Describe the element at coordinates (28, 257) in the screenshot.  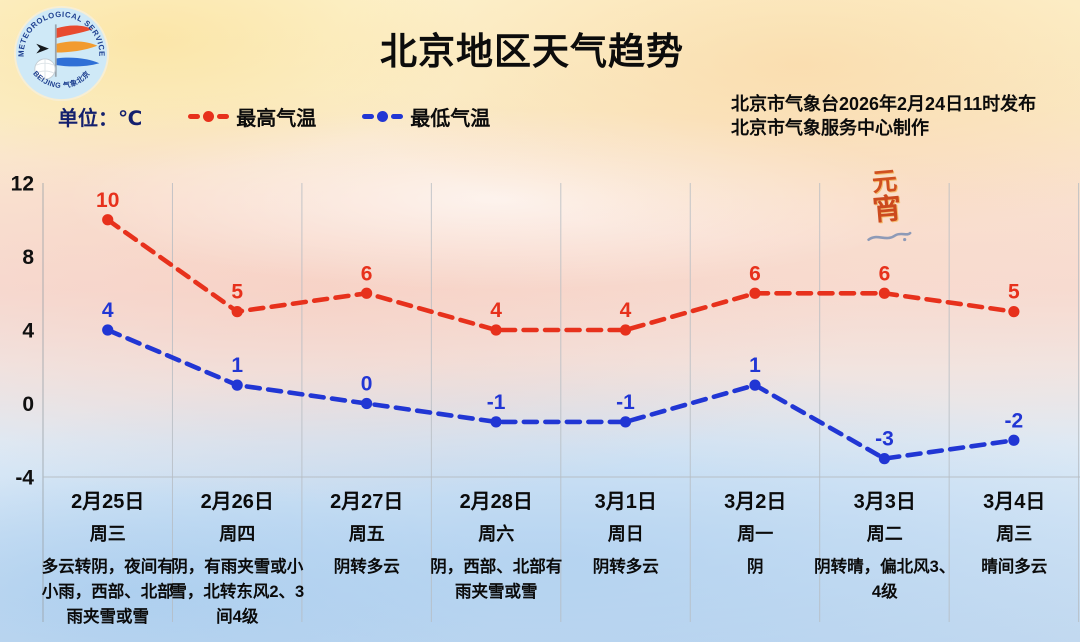
I see `y-tick-label: 8` at that location.